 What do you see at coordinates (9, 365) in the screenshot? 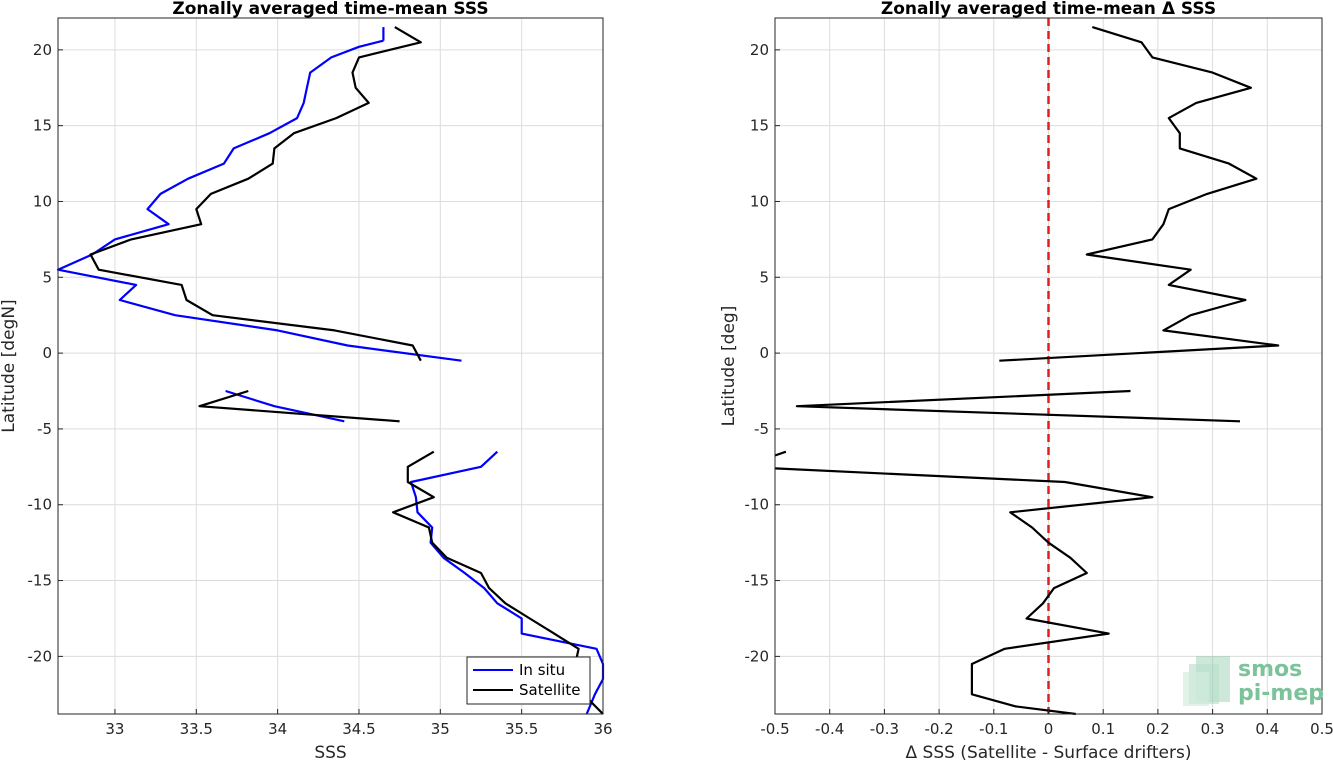
I see `left-y-axis-label: Latitude [degN]` at bounding box center [9, 365].